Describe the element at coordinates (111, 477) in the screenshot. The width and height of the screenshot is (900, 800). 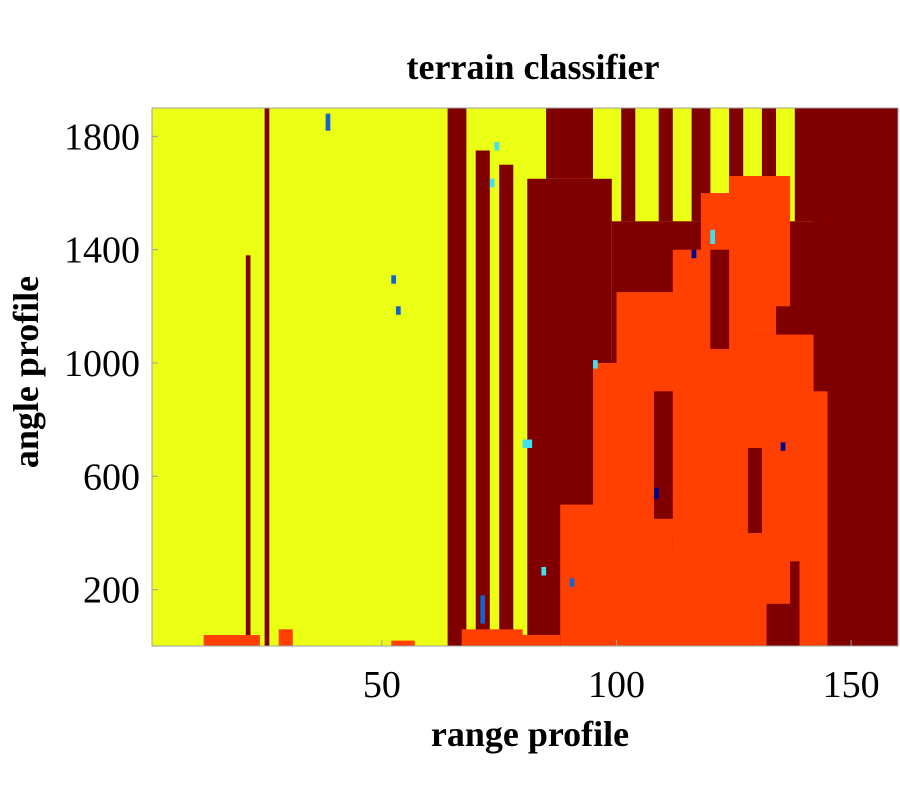
I see `y-tick-label: 600` at that location.